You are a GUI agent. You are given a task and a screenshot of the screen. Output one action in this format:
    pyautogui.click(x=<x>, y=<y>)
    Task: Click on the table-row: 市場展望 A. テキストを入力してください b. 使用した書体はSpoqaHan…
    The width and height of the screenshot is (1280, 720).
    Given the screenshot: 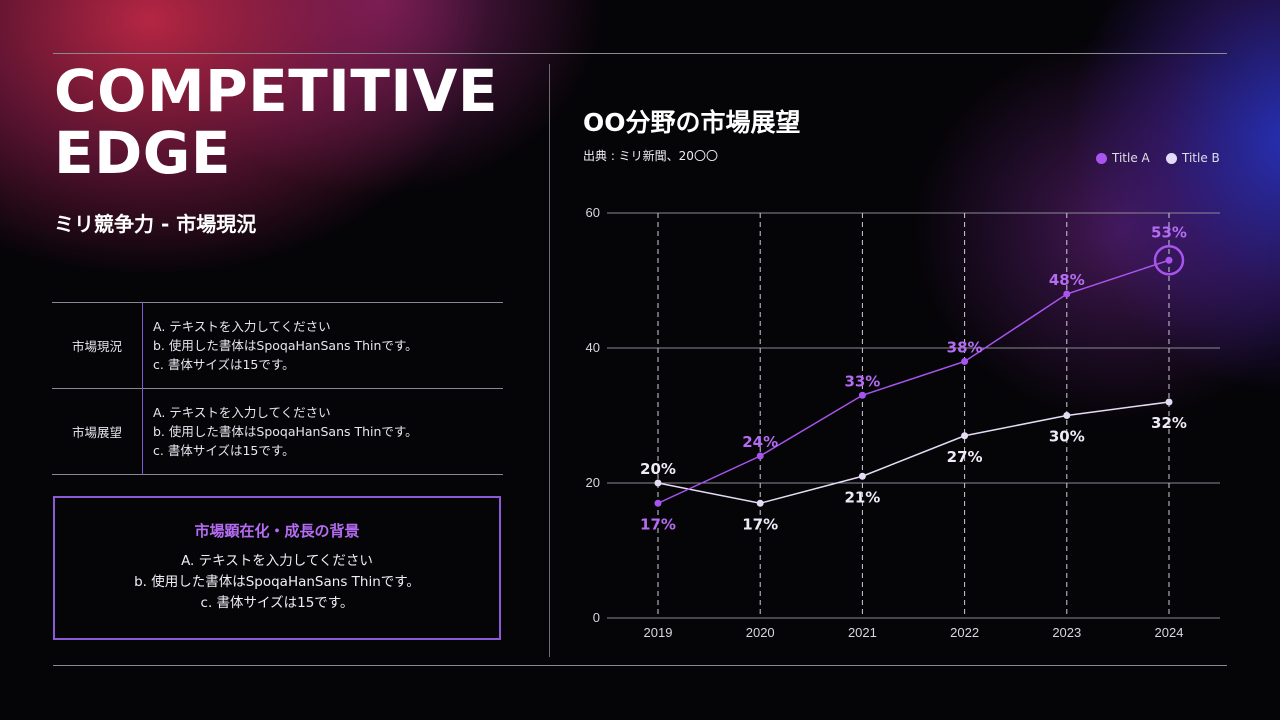 What is the action you would take?
    pyautogui.click(x=278, y=431)
    